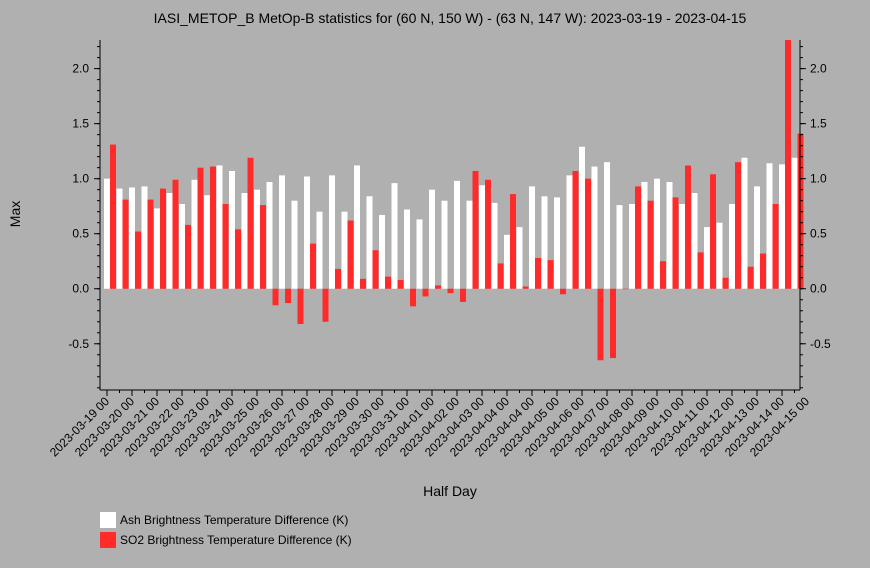 This screenshot has width=870, height=568. What do you see at coordinates (818, 234) in the screenshot?
I see `y-tick-label-right: 0.5` at bounding box center [818, 234].